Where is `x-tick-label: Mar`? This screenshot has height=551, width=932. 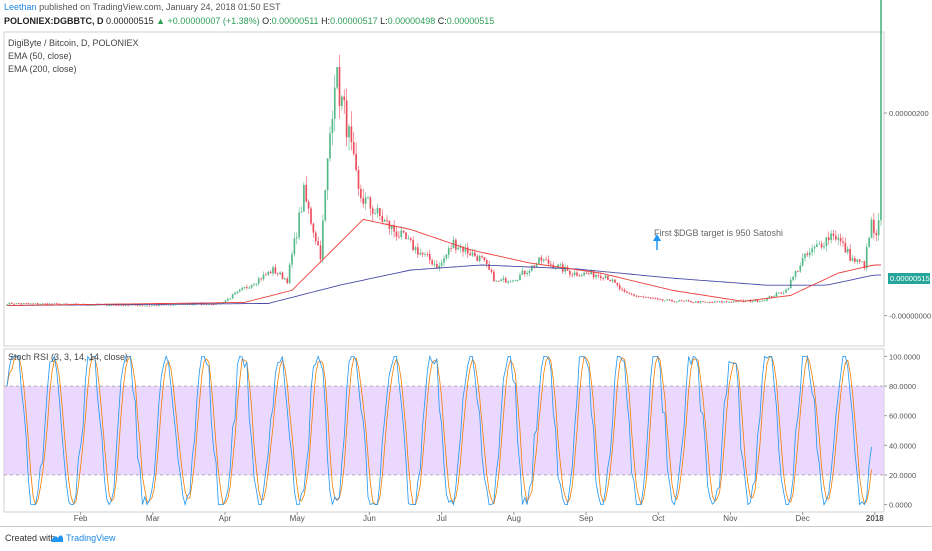 x-tick-label: Mar is located at coordinates (153, 518).